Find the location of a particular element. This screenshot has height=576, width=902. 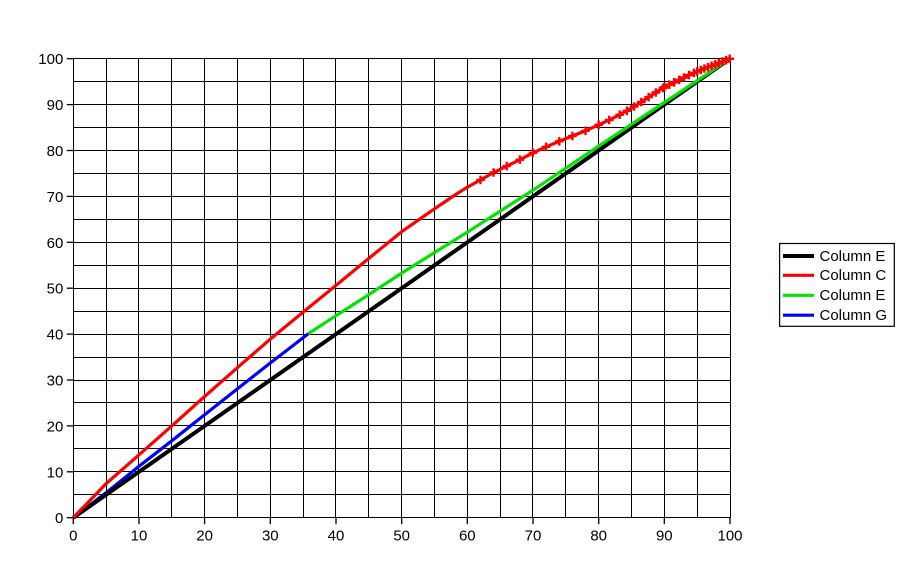

svg-text: Column G is located at coordinates (854, 315).